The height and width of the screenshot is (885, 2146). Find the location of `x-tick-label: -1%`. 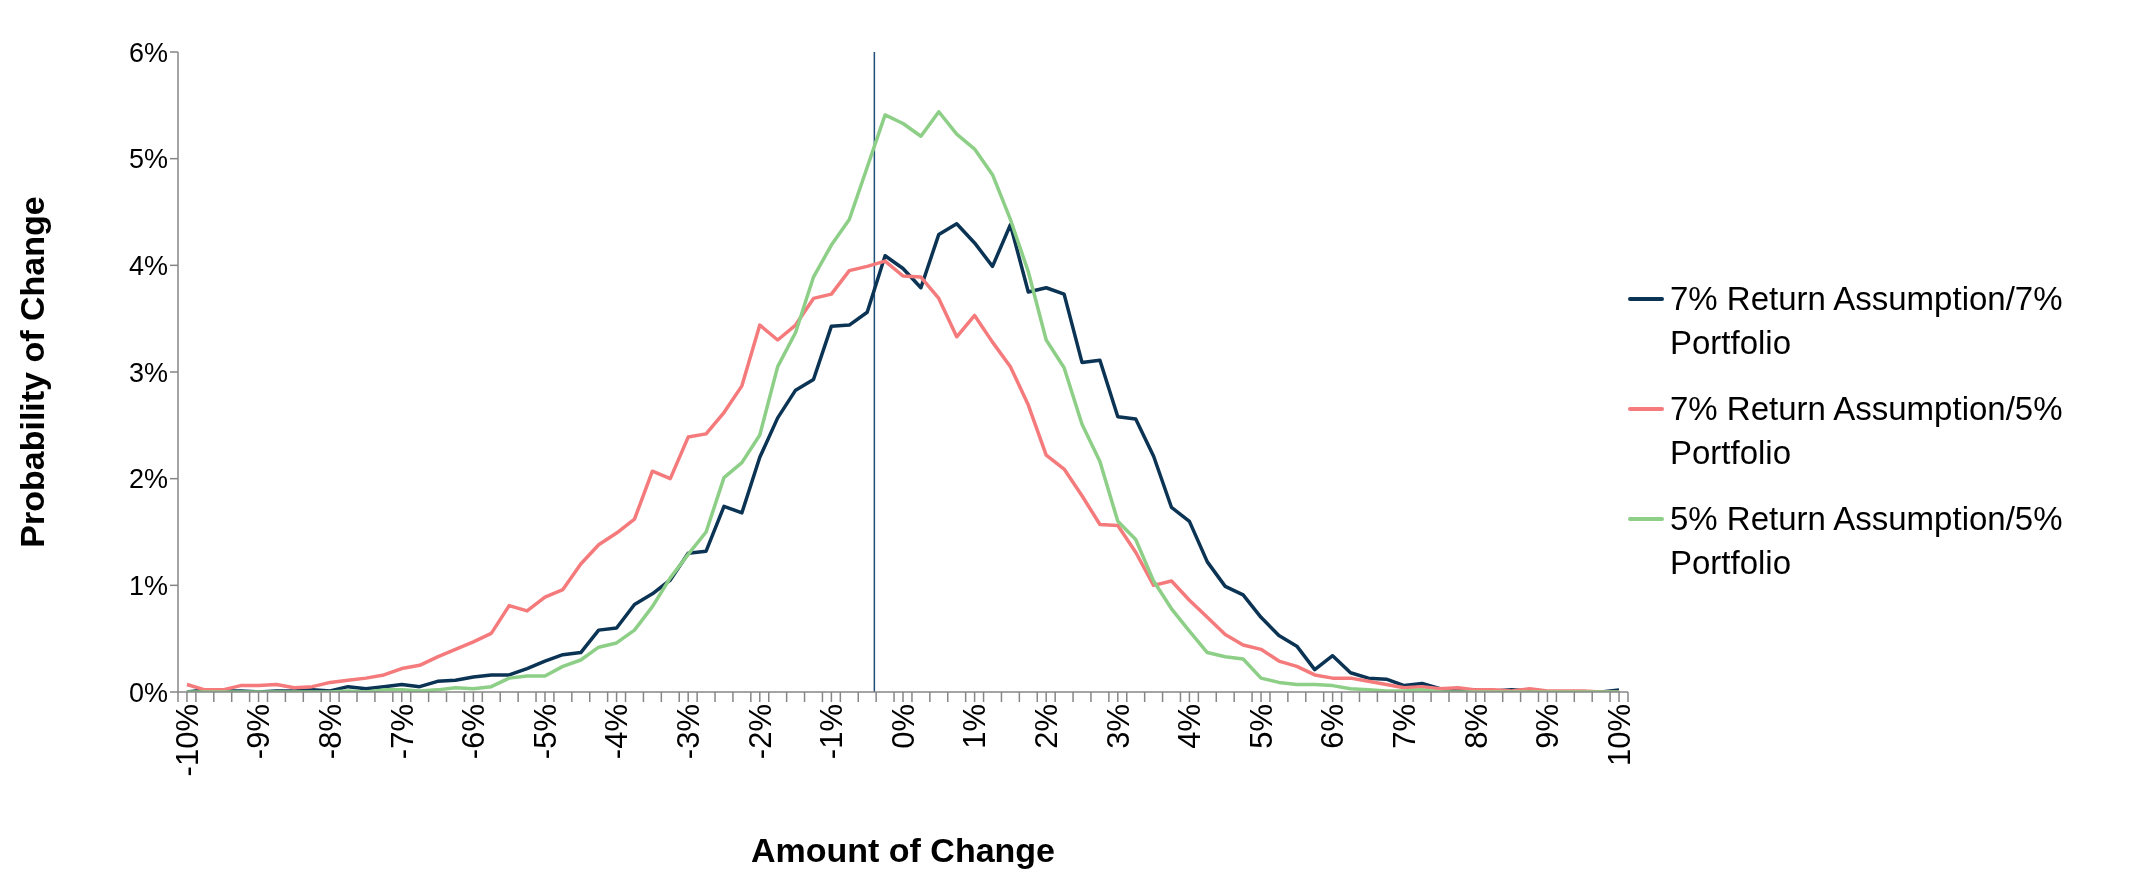

x-tick-label: -1% is located at coordinates (832, 732).